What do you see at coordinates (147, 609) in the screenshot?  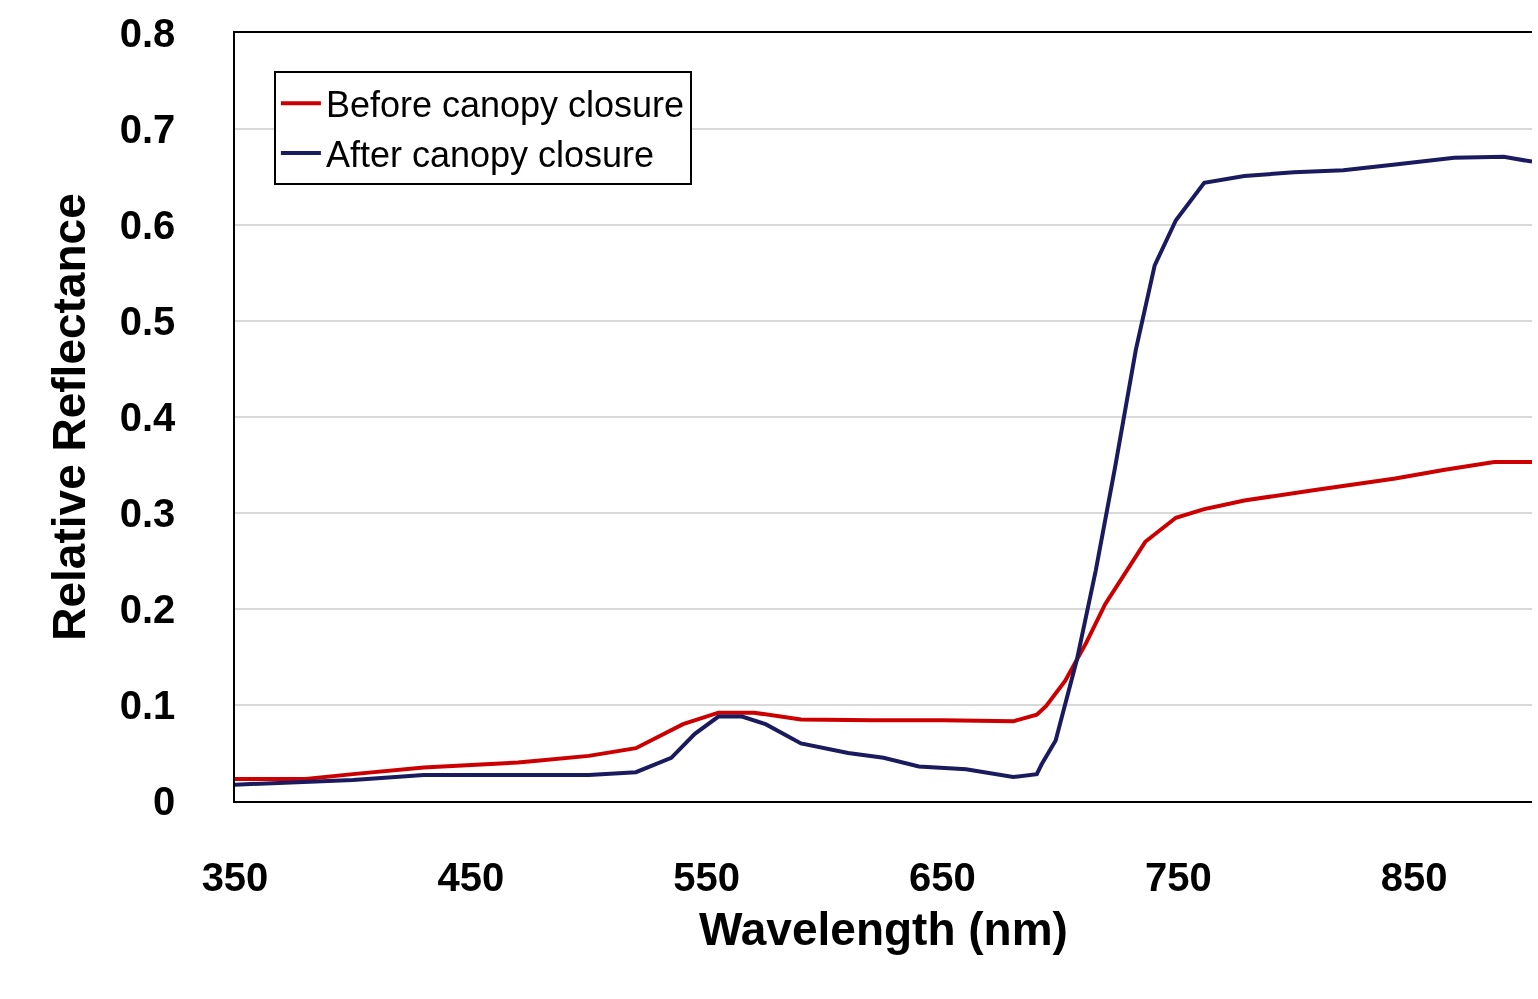 I see `y-tick-label: 0.2` at bounding box center [147, 609].